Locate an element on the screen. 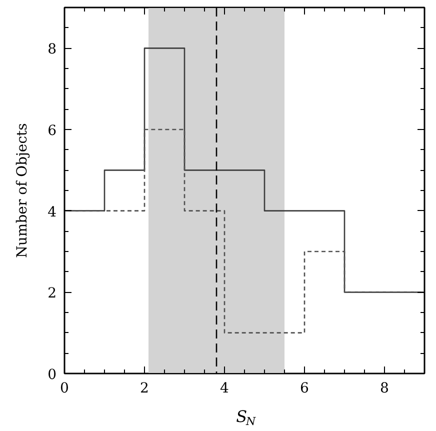 The height and width of the screenshot is (431, 436). y-tick-label: 8 is located at coordinates (52, 50).